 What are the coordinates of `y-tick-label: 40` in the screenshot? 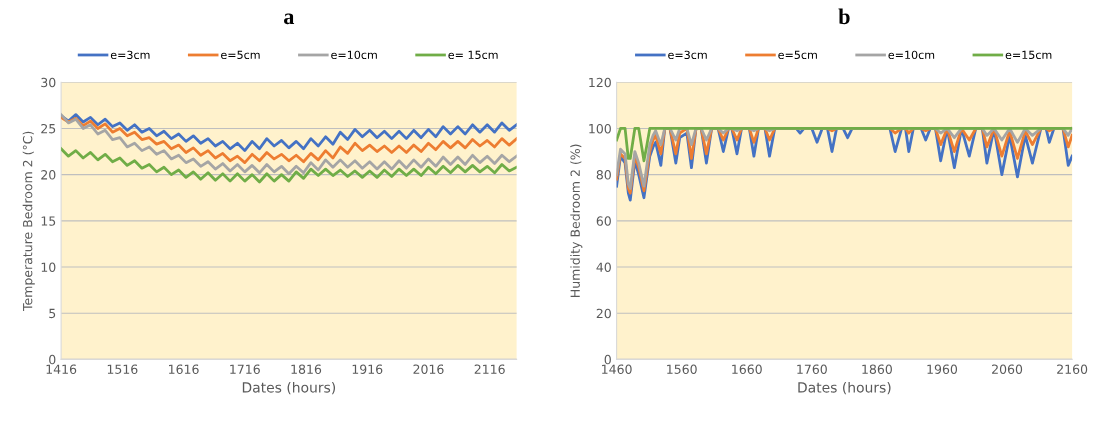 It's located at (603, 267).